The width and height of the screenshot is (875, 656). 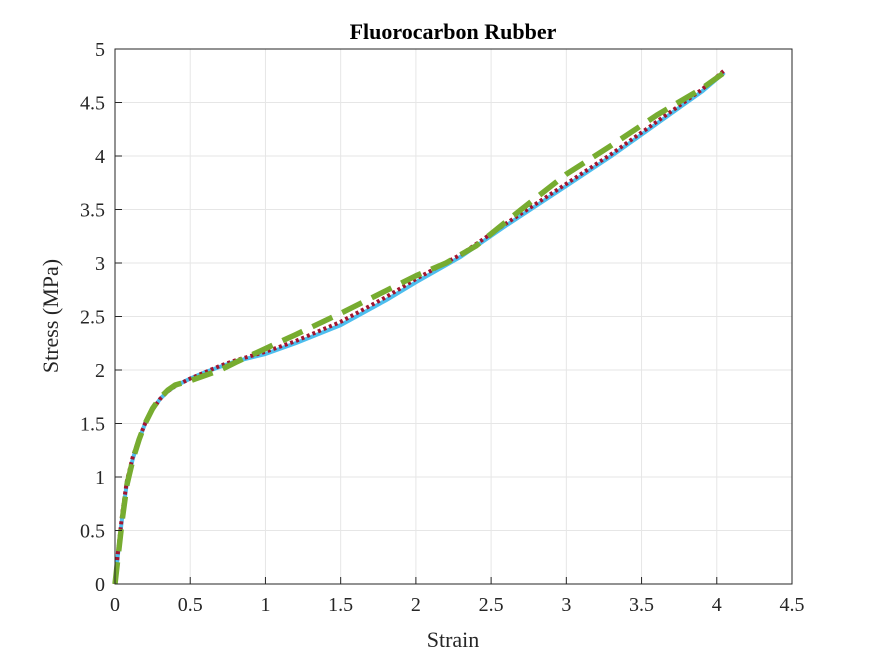 What do you see at coordinates (491, 605) in the screenshot?
I see `x-tick-label: 2.5` at bounding box center [491, 605].